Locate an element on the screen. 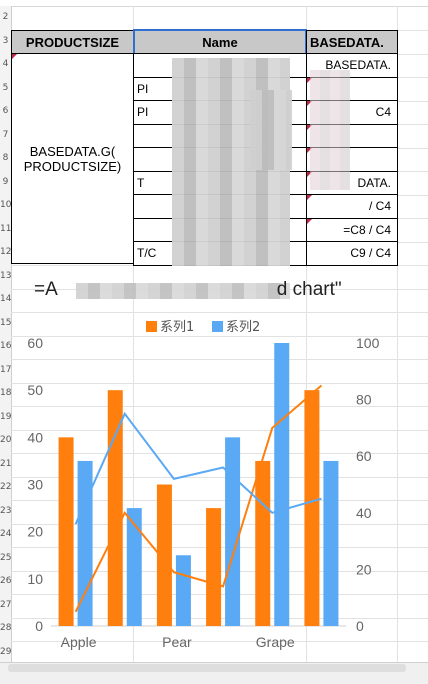 Image resolution: width=428 pixels, height=684 pixels. right-axis-tick: 60 is located at coordinates (364, 456).